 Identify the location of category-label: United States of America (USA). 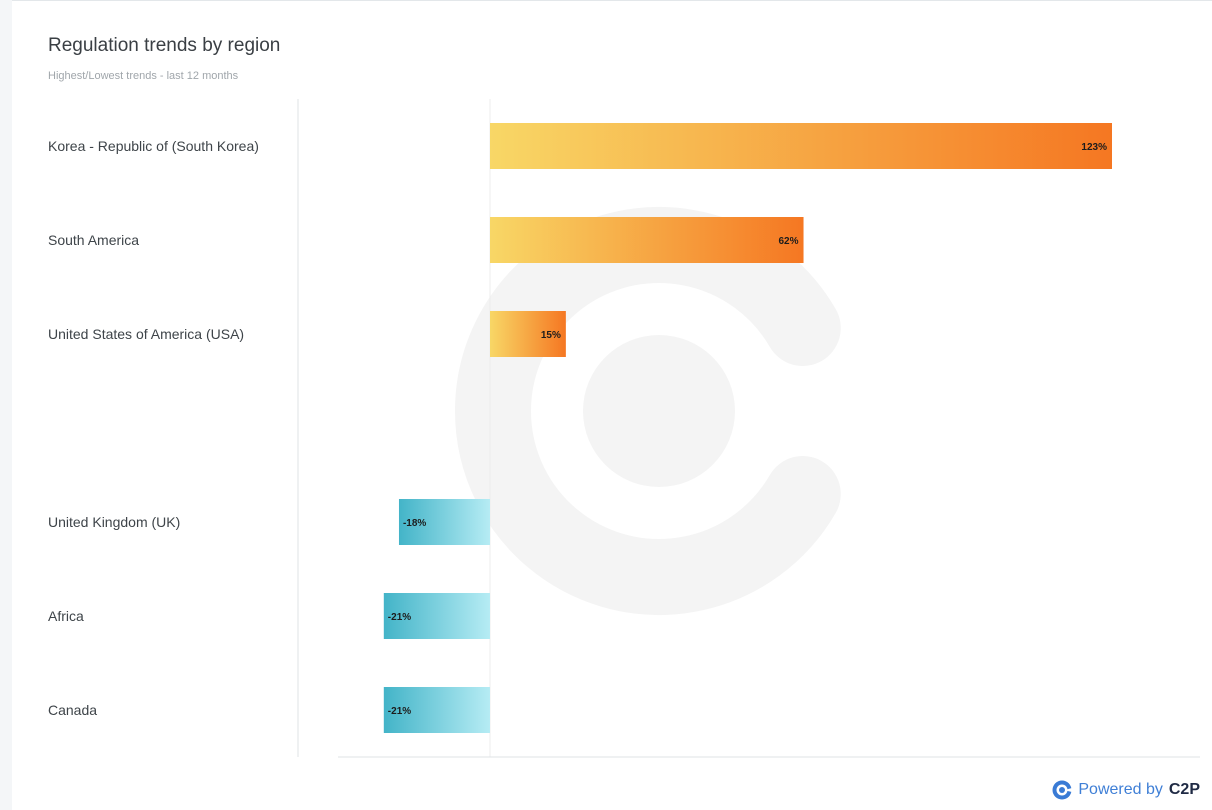
(146, 334).